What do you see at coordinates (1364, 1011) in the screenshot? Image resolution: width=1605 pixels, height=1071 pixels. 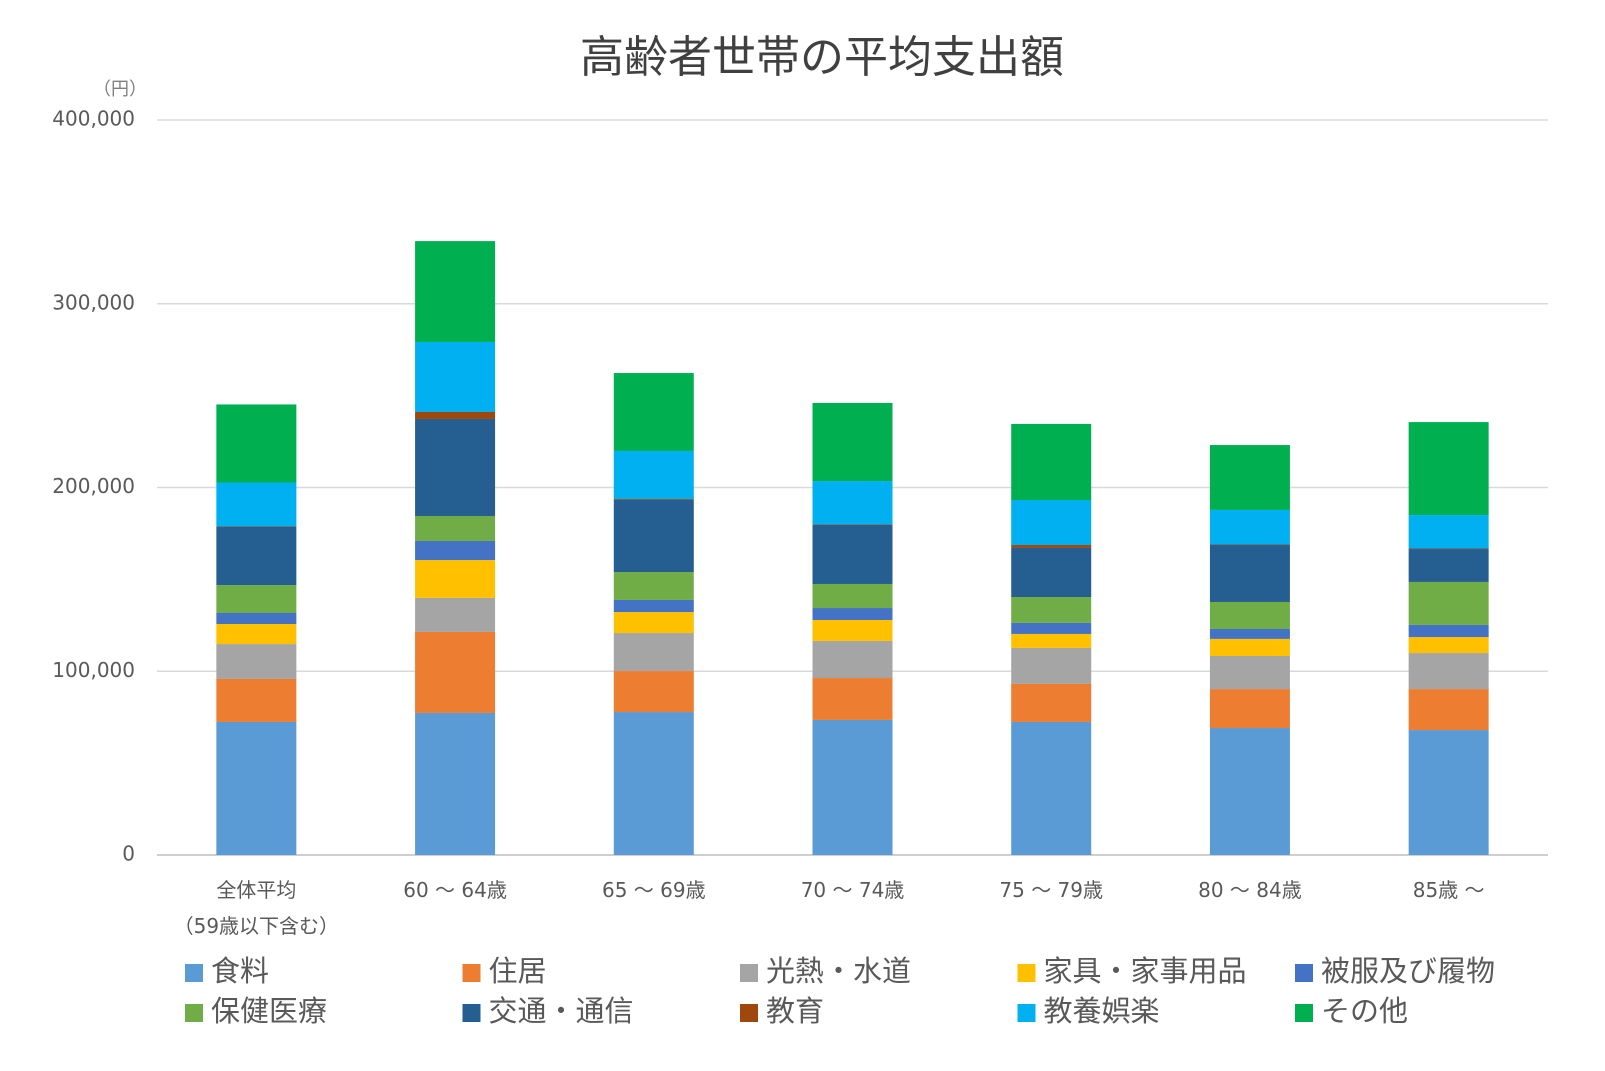 I see `legend-label: その他` at bounding box center [1364, 1011].